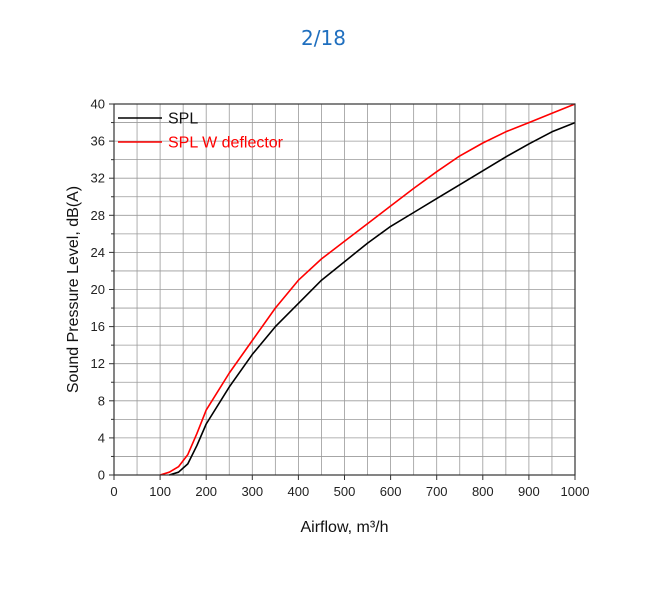 The image size is (647, 600). I want to click on x-tick-label: 0, so click(113, 491).